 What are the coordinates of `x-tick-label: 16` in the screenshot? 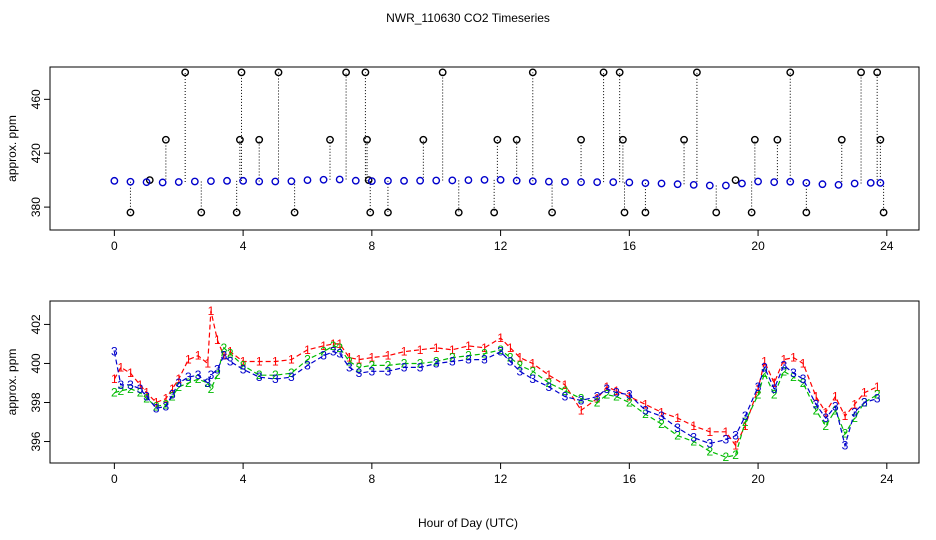 It's located at (630, 246).